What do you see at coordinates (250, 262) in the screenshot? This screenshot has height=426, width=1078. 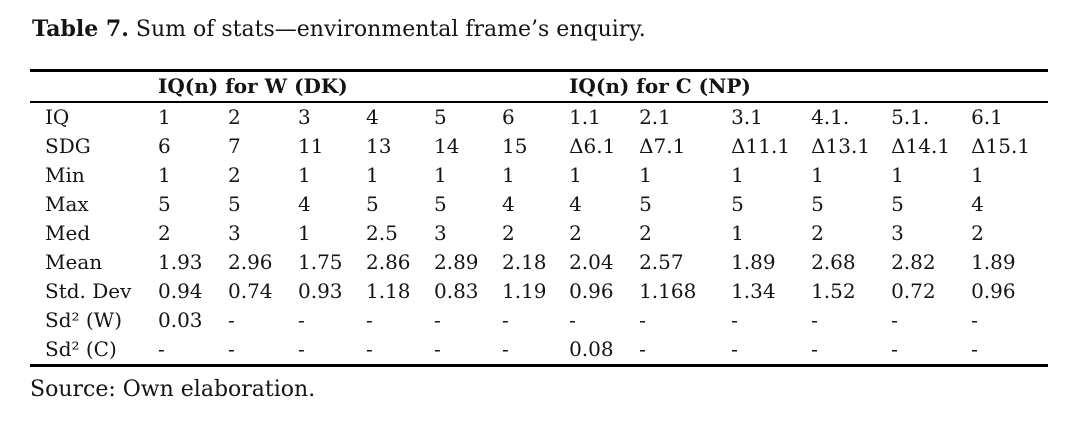 I see `table-cell: 2.96` at bounding box center [250, 262].